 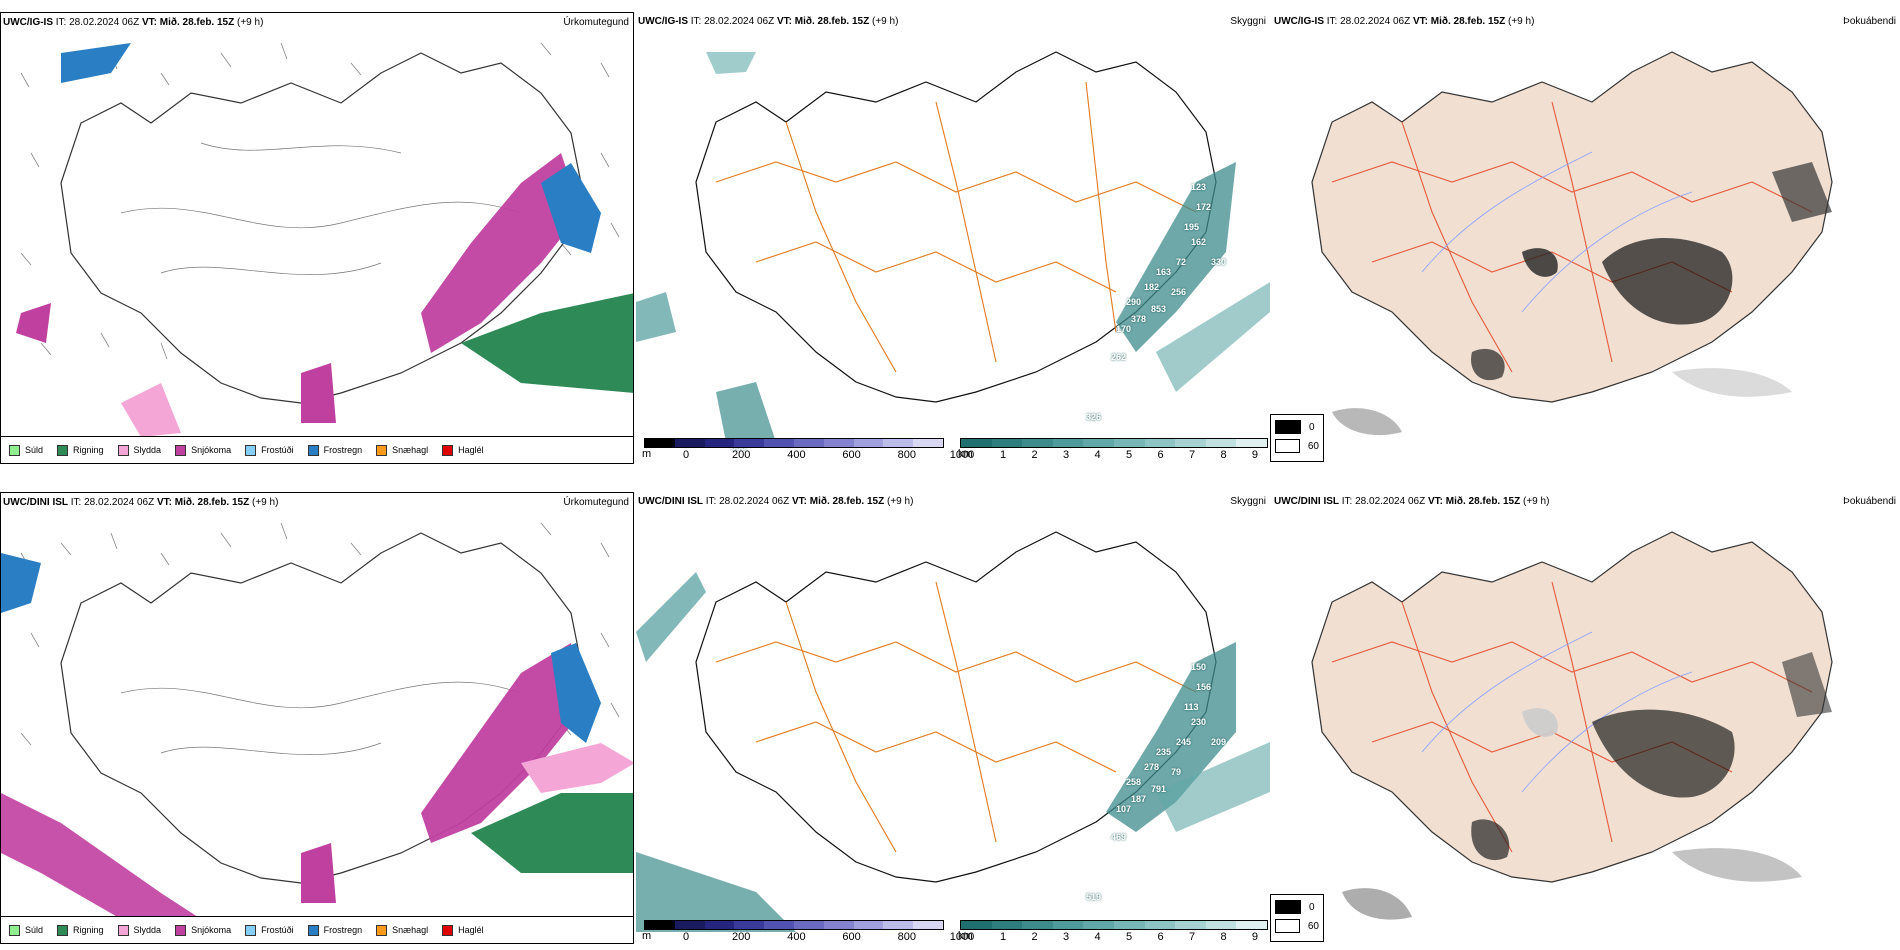 I want to click on precip-legend-item: Snæhagl, so click(x=402, y=450).